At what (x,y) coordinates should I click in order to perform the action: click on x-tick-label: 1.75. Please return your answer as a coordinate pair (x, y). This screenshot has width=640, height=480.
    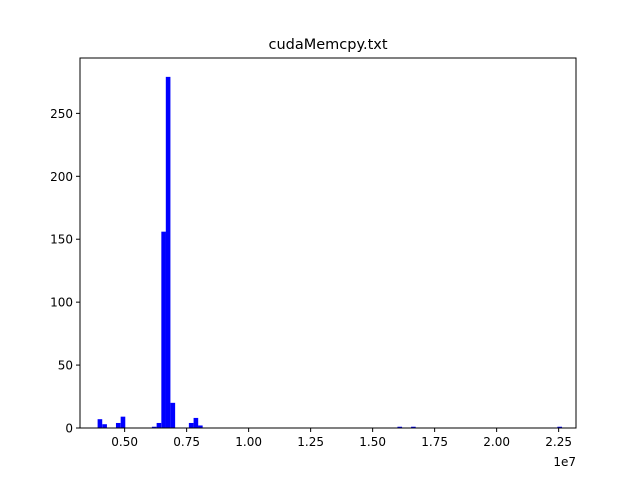
    Looking at the image, I should click on (434, 442).